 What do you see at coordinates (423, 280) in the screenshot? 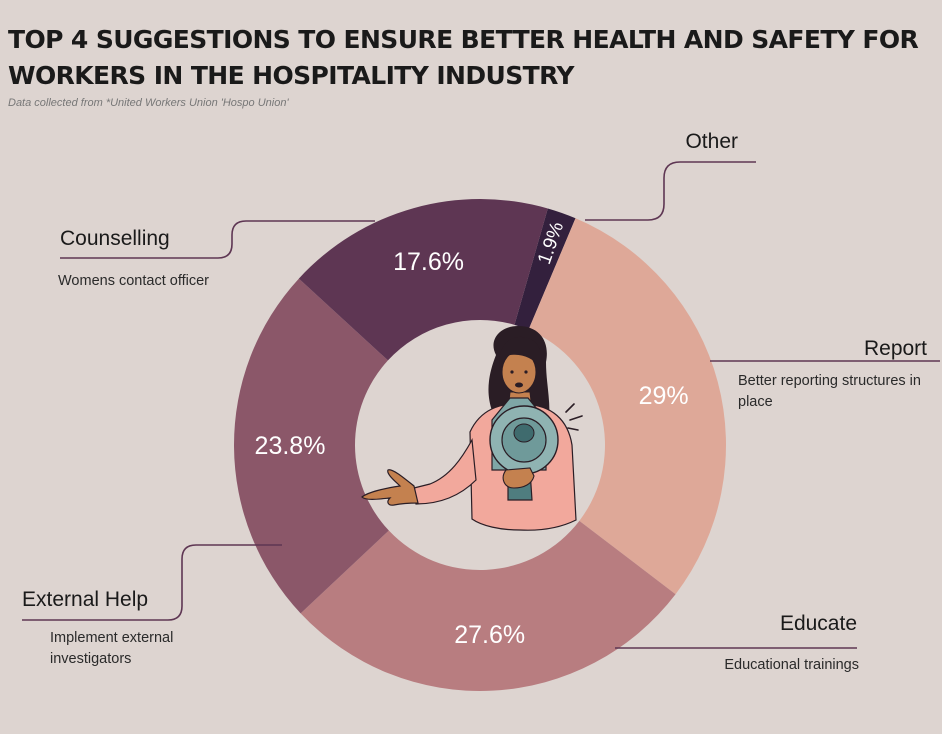
I see `slice-counselling` at bounding box center [423, 280].